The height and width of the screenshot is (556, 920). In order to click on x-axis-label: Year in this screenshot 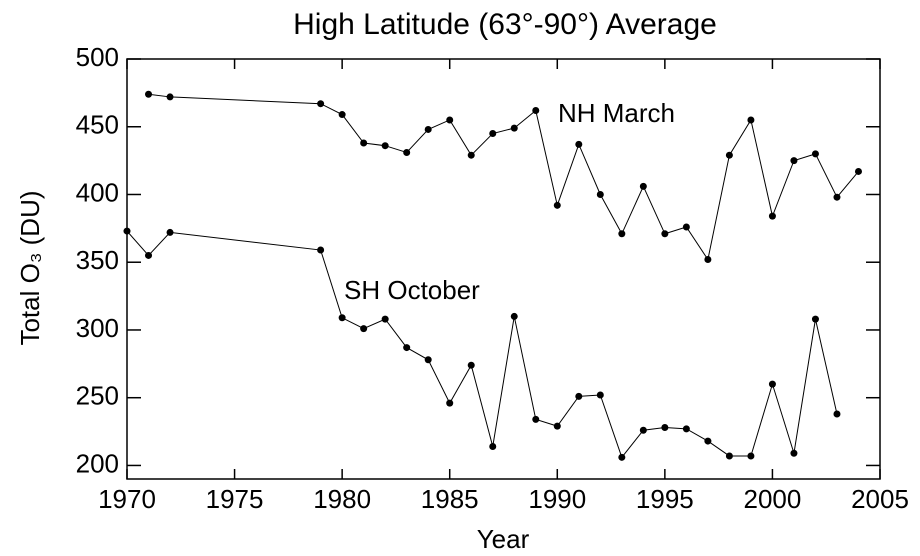, I will do `click(503, 539)`.